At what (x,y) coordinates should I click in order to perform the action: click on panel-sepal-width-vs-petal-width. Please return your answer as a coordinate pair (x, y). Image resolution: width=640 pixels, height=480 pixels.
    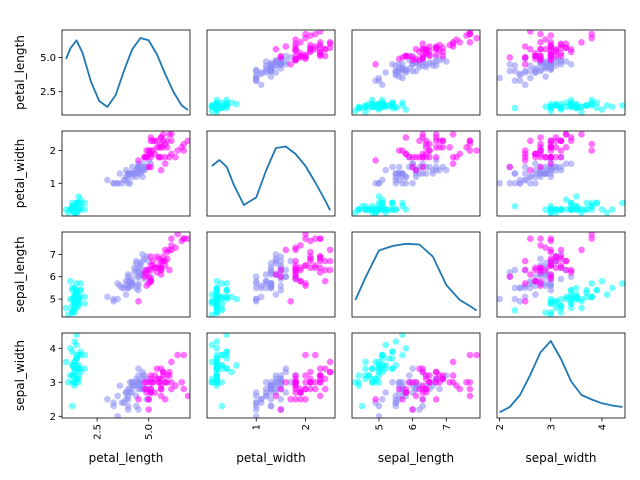
    Looking at the image, I should click on (271, 375).